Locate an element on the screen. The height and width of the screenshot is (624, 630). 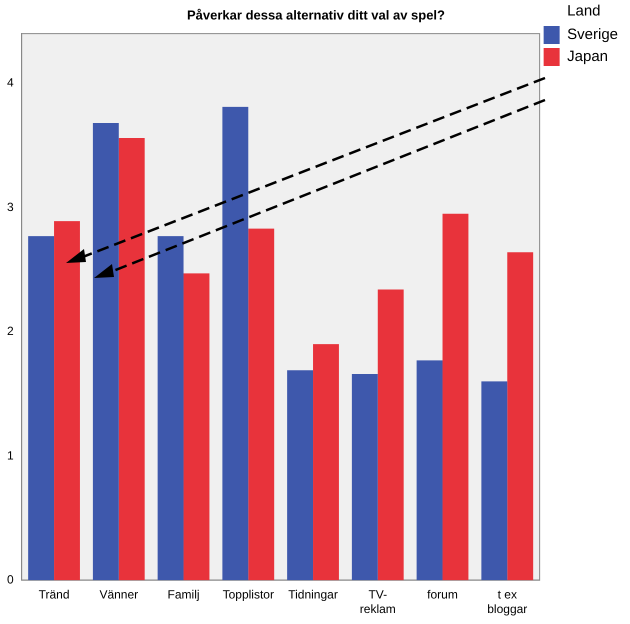
legend-label: Japan is located at coordinates (587, 57).